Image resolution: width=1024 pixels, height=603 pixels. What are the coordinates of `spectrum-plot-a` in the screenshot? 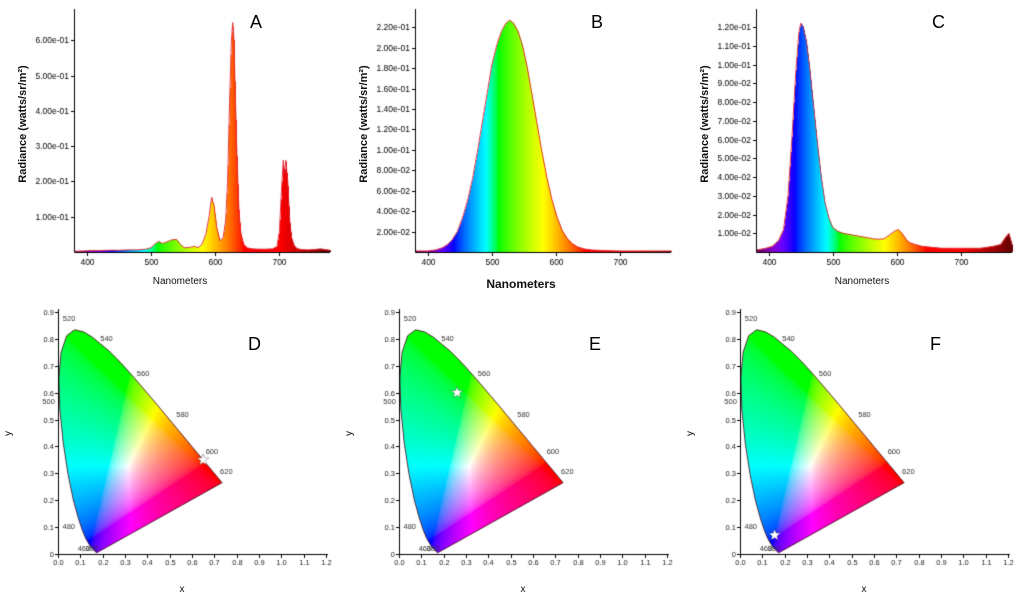 It's located at (180, 140).